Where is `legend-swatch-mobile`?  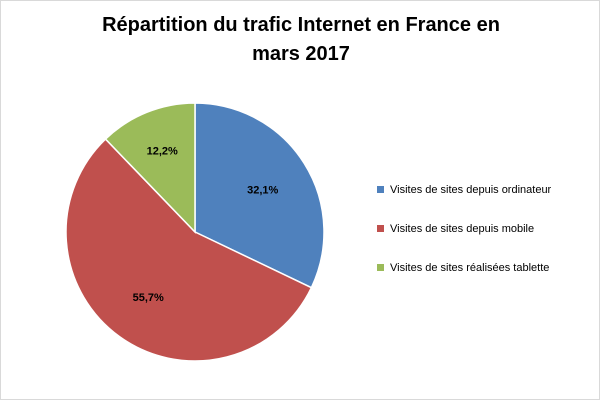
legend-swatch-mobile is located at coordinates (380, 228).